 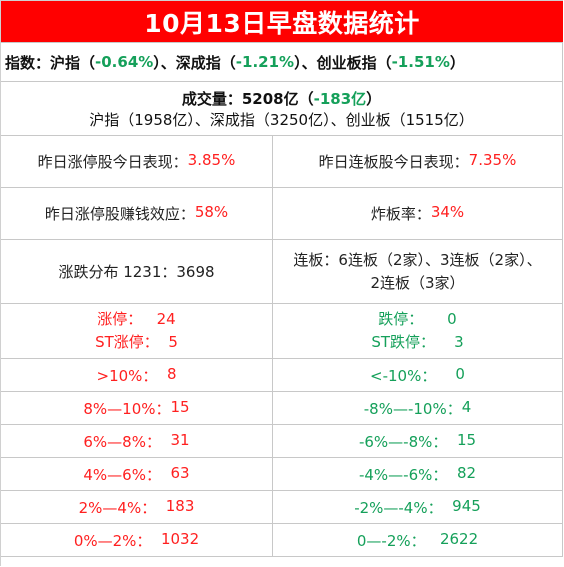 What do you see at coordinates (112, 162) in the screenshot?
I see `limit-up-performance-label: 昨日涨停股今日表现：` at bounding box center [112, 162].